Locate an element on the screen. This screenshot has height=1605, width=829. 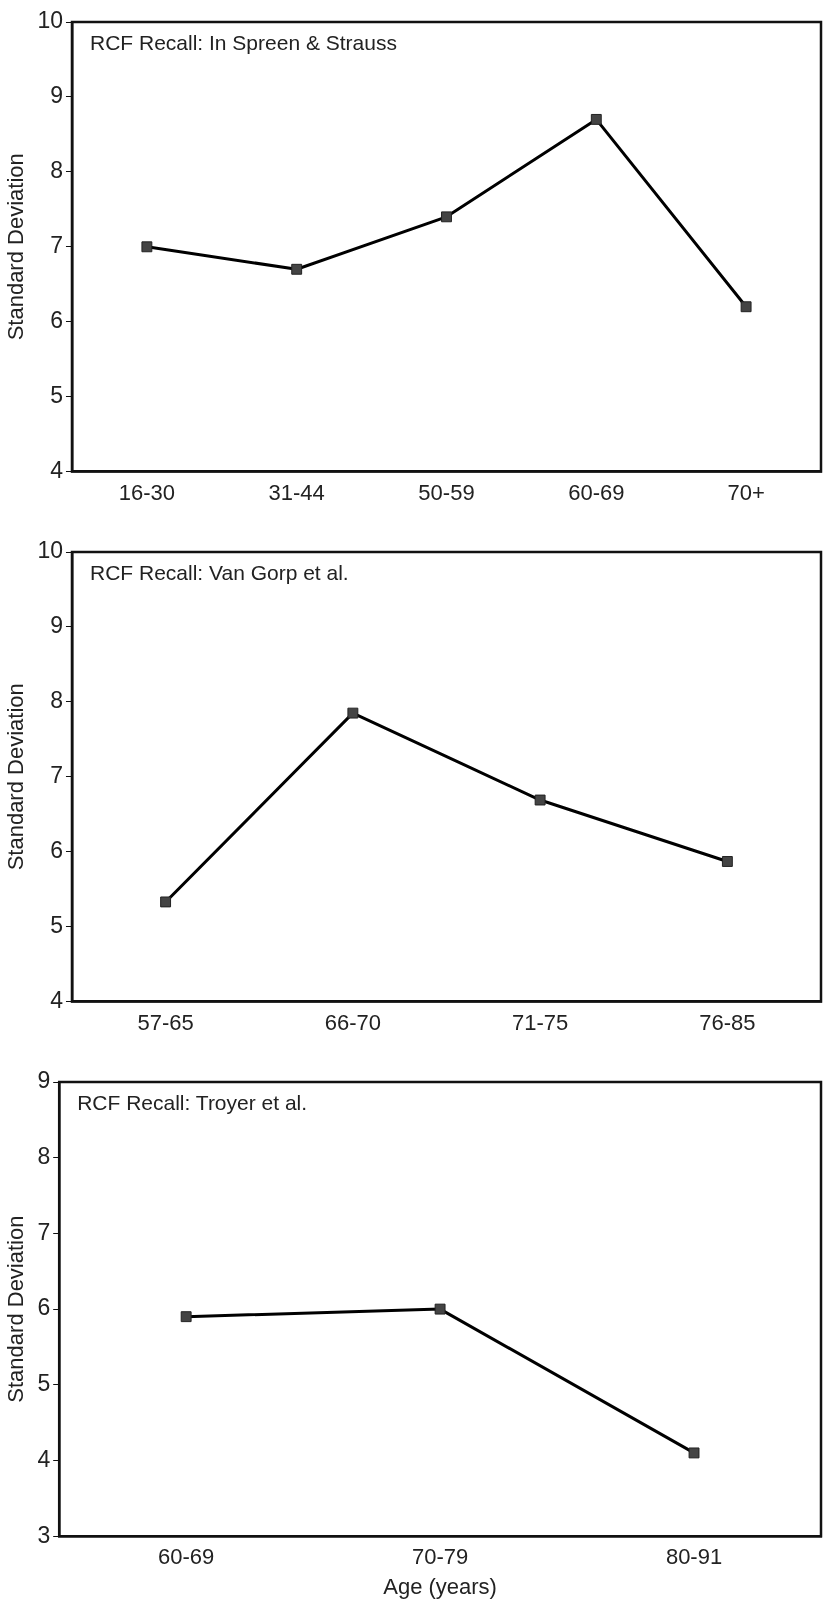
x-tick-label: 76-85 is located at coordinates (727, 1022).